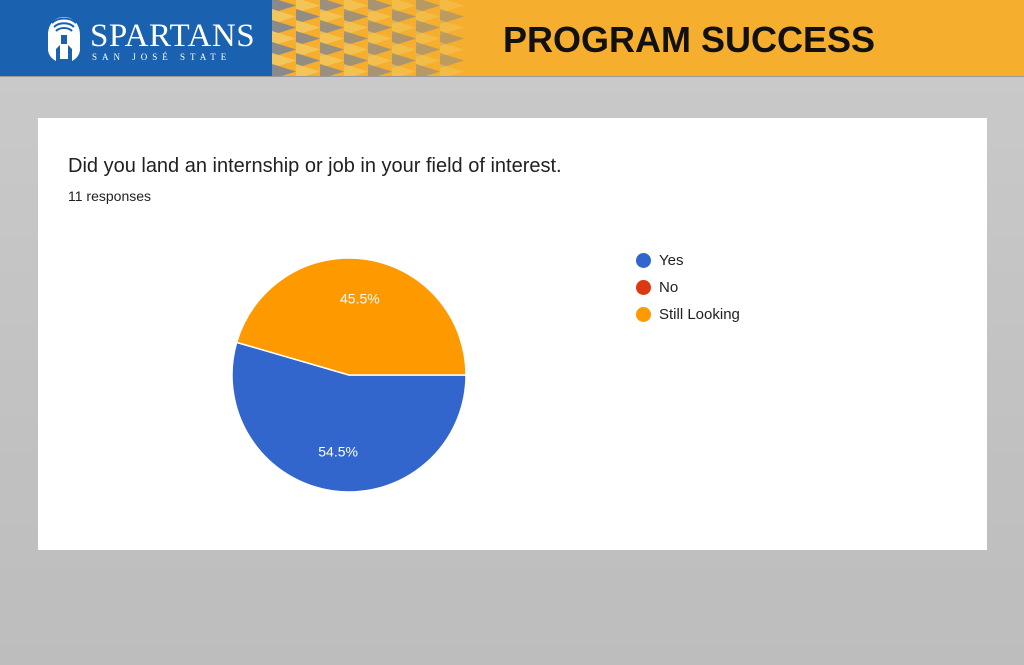 The width and height of the screenshot is (1024, 665). Describe the element at coordinates (173, 36) in the screenshot. I see `brand-name: SPARTANS` at that location.